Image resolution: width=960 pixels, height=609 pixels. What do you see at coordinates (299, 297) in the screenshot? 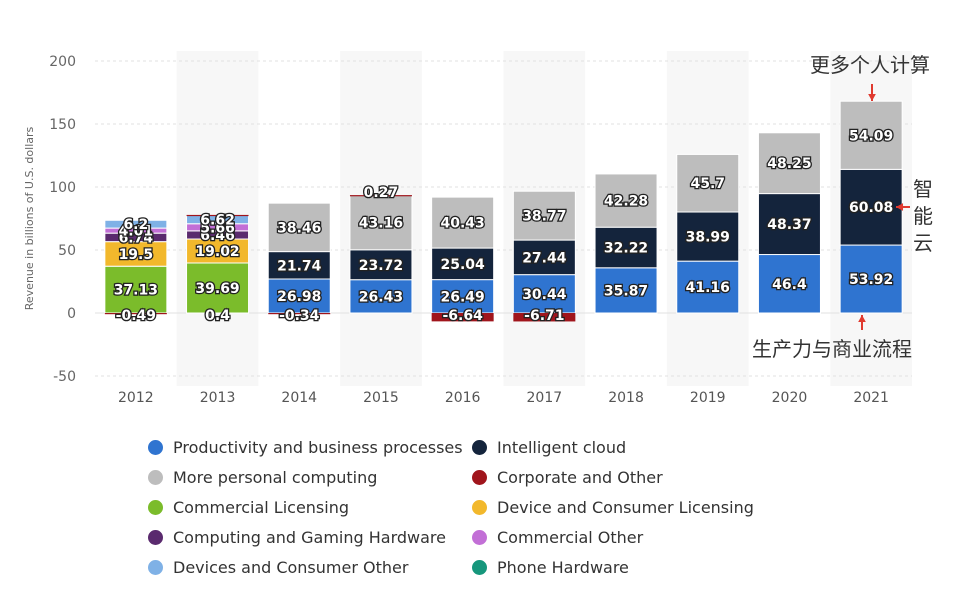
I see `data-label: 26.98` at bounding box center [299, 297].